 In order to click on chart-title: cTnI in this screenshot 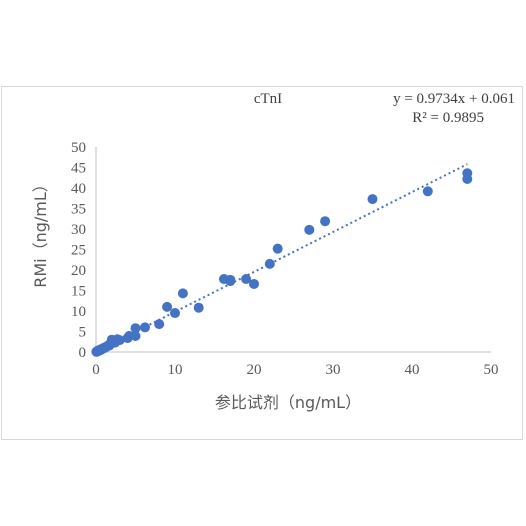, I will do `click(268, 99)`.